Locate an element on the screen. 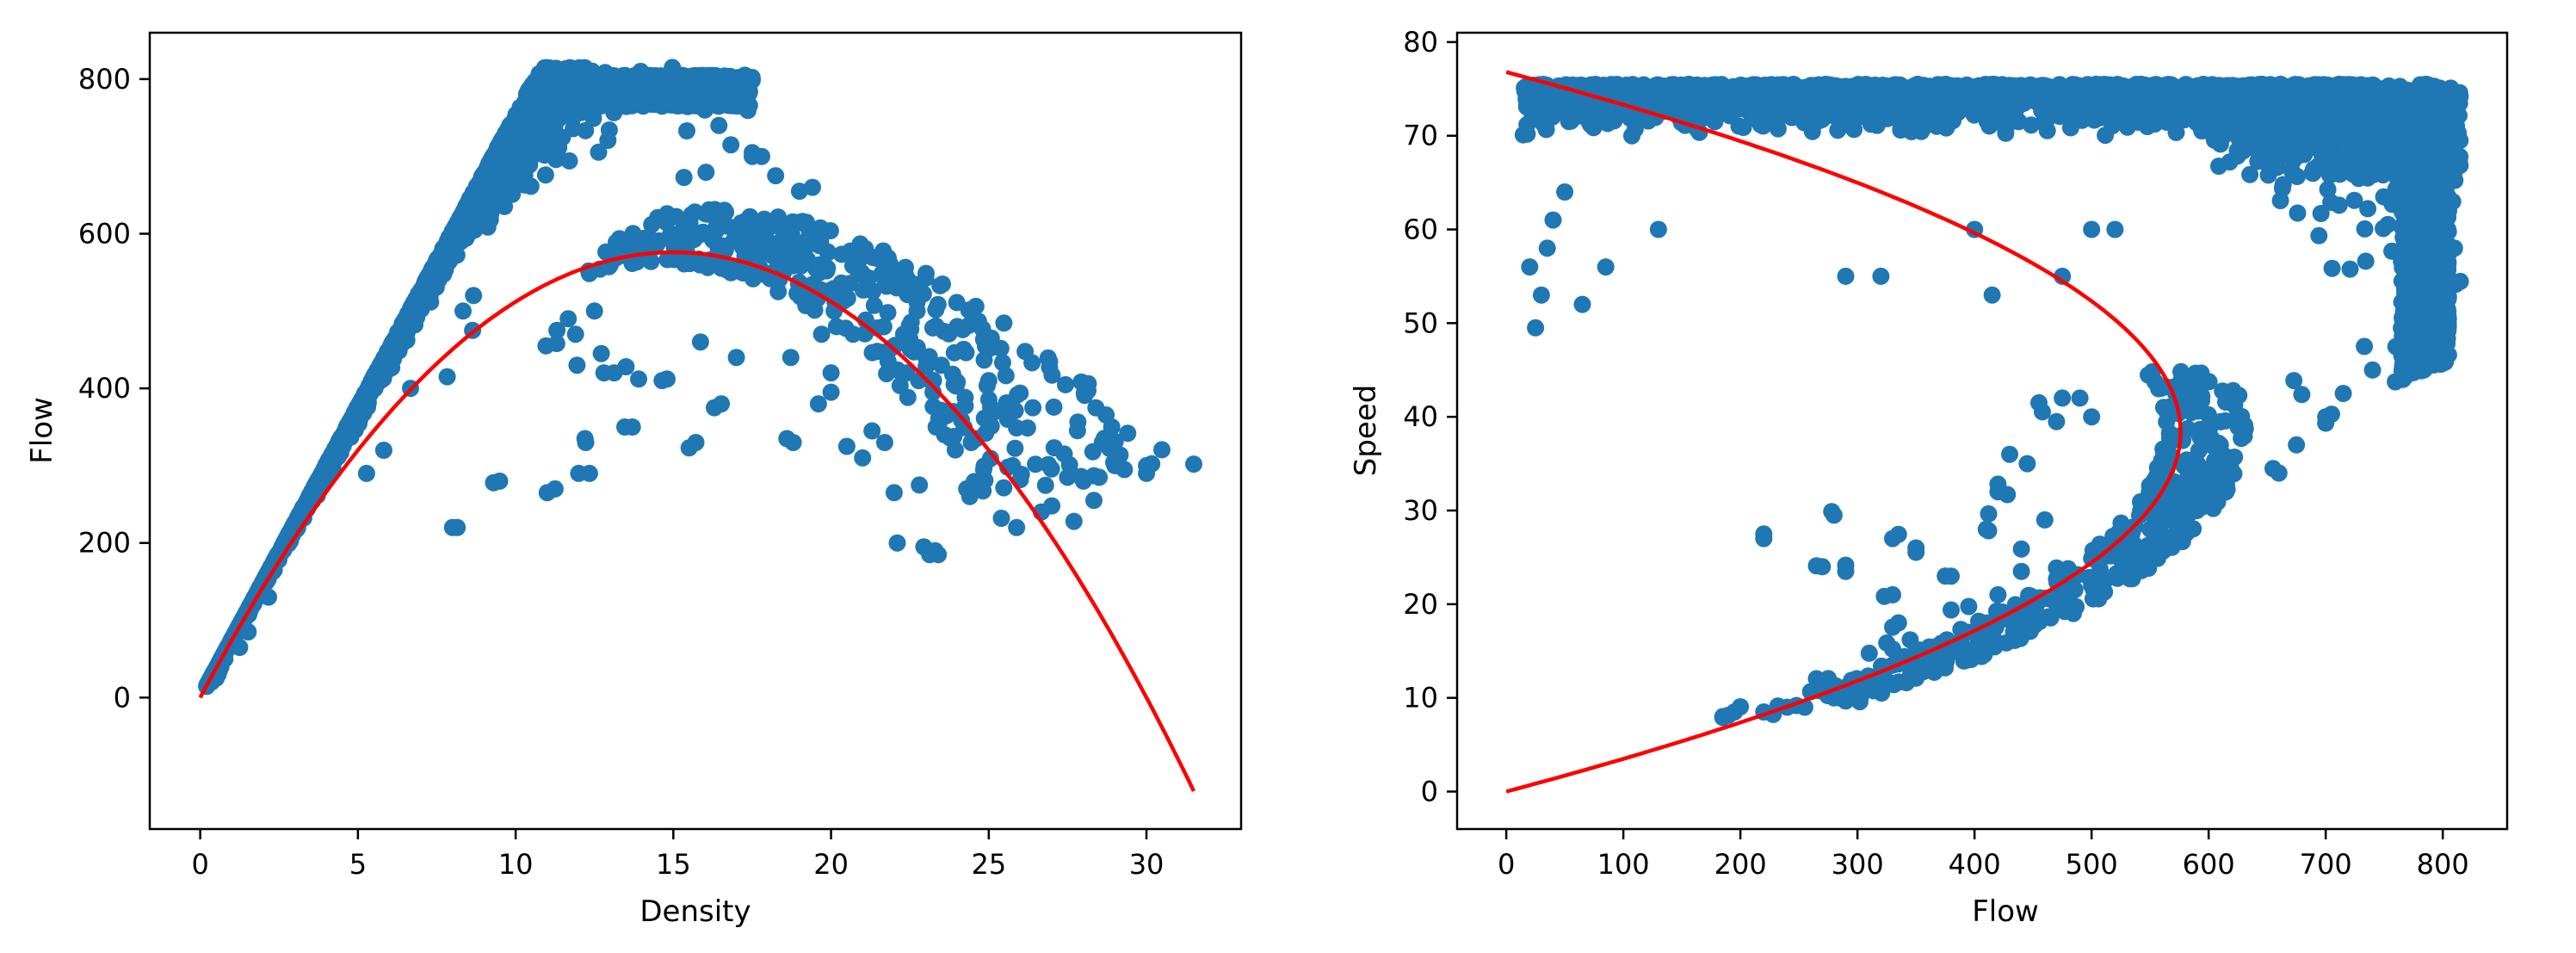 This screenshot has height=953, width=2576. left-y-tick-label: 800 is located at coordinates (104, 79).